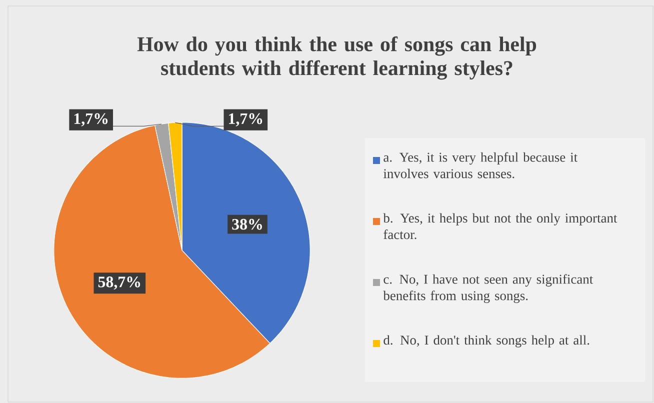 Image resolution: width=654 pixels, height=403 pixels. What do you see at coordinates (119, 283) in the screenshot?
I see `data-label: 58,7%` at bounding box center [119, 283].